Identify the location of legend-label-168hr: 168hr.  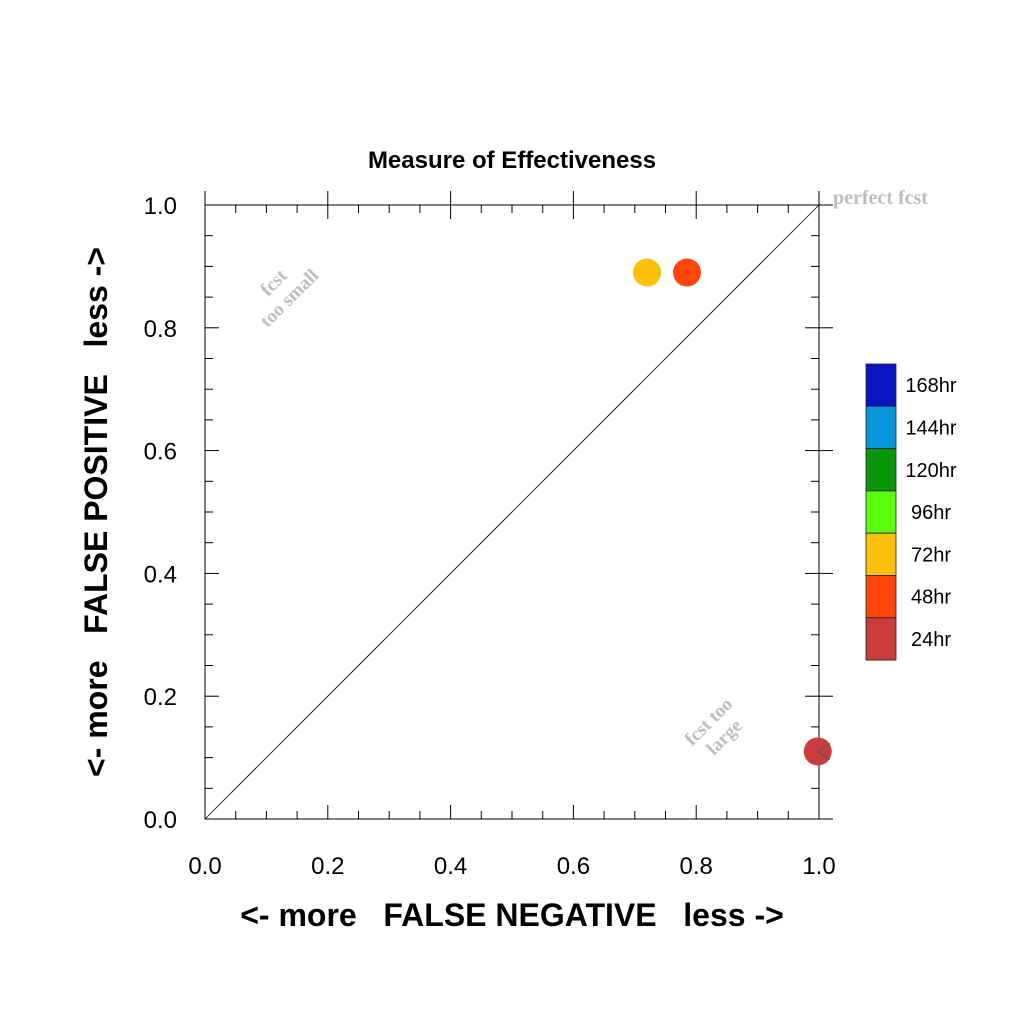
(930, 386).